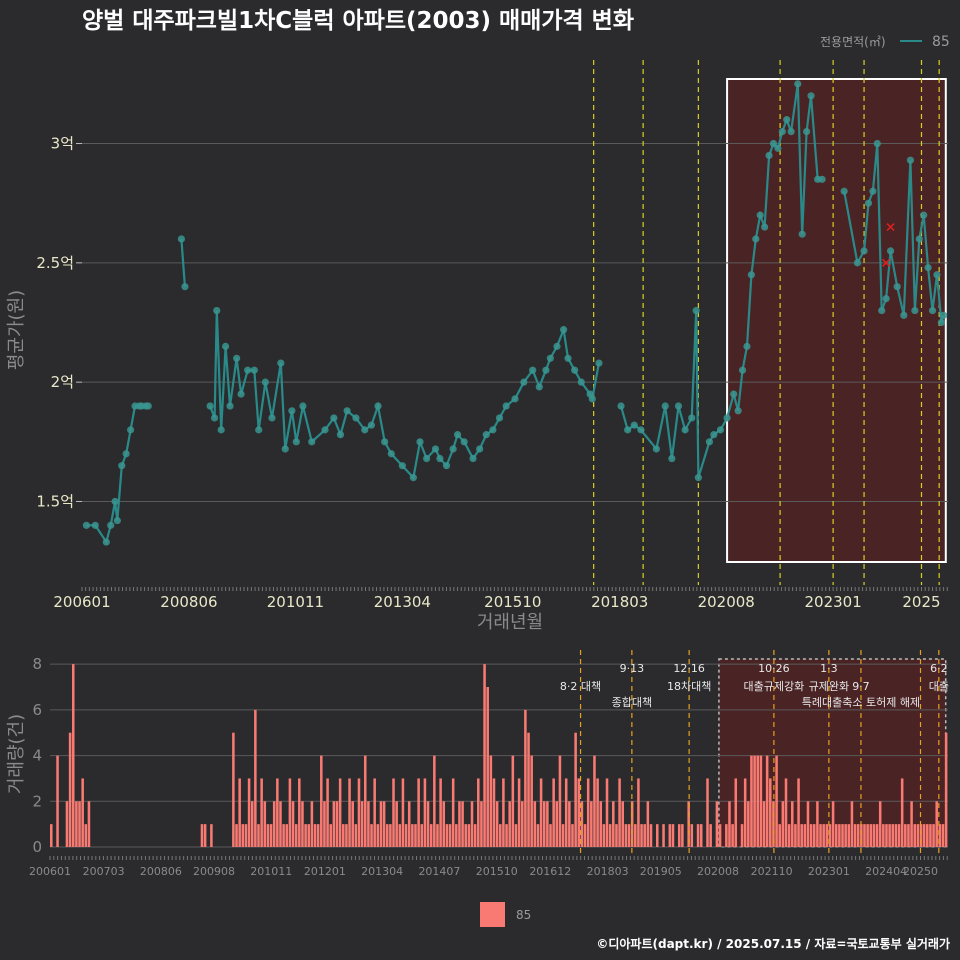 The width and height of the screenshot is (960, 960). Describe the element at coordinates (689, 686) in the screenshot. I see `policy-annotation: 18차대책` at that location.